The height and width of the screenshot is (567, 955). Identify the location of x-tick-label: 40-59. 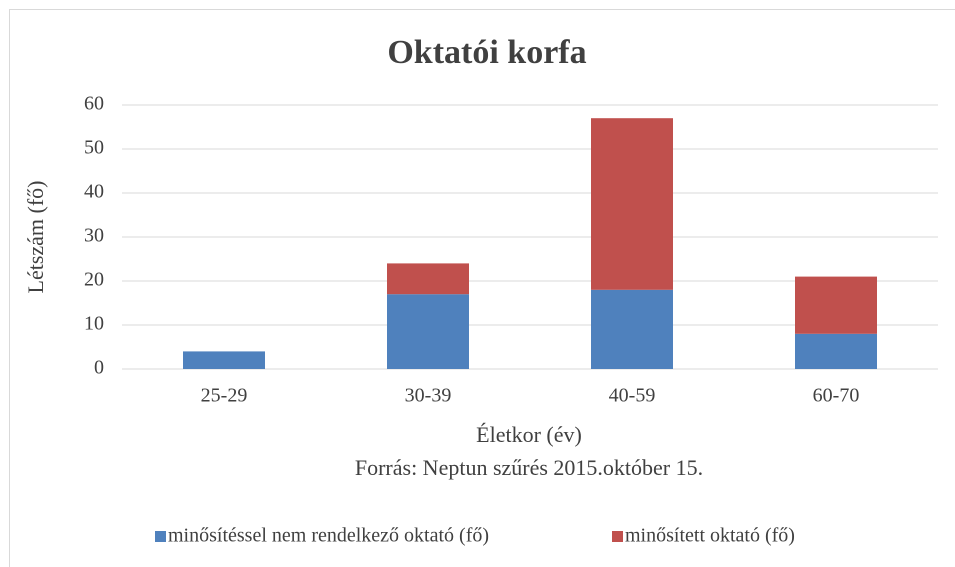
(632, 396).